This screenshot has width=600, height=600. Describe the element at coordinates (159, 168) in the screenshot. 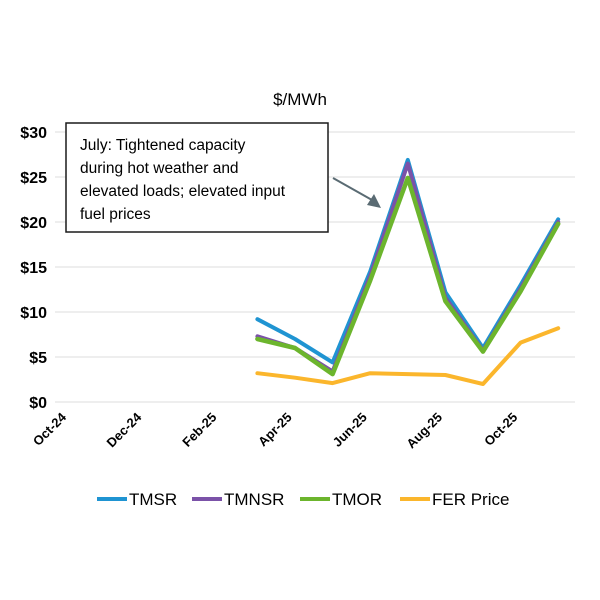

I see `annotation-text-line: during hot weather and` at that location.